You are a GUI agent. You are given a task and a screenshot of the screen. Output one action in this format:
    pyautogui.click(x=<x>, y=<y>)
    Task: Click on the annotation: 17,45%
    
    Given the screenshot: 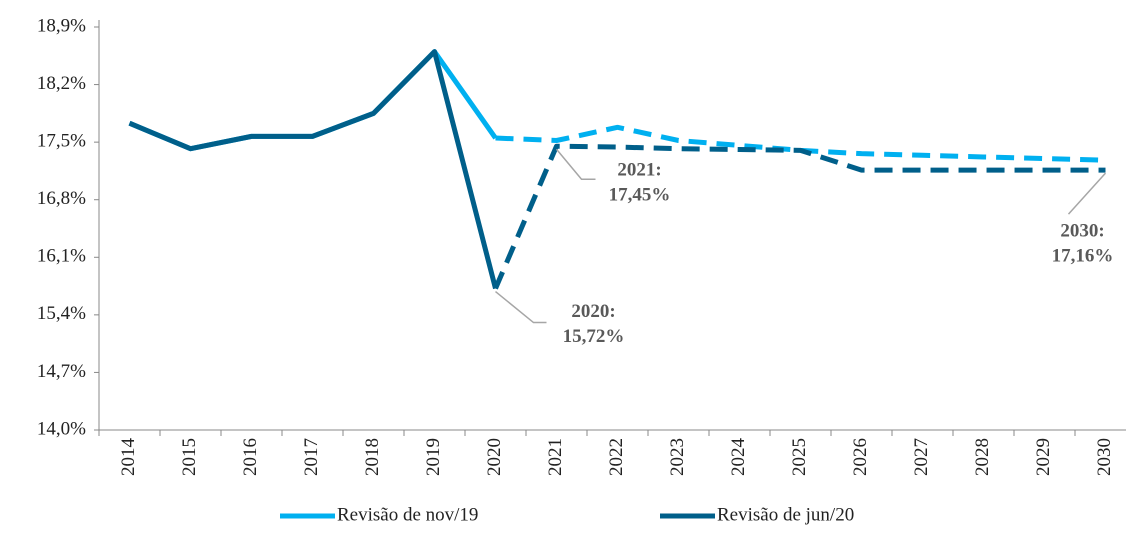 What is the action you would take?
    pyautogui.click(x=640, y=195)
    